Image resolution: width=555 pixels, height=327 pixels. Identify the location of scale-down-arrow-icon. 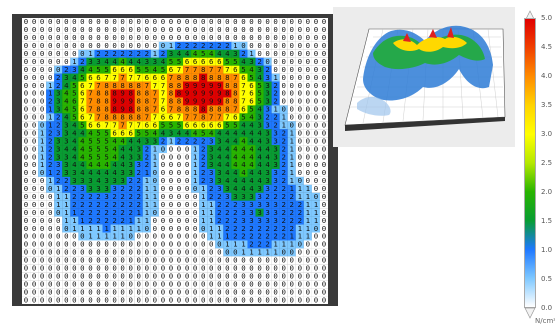
(530, 313).